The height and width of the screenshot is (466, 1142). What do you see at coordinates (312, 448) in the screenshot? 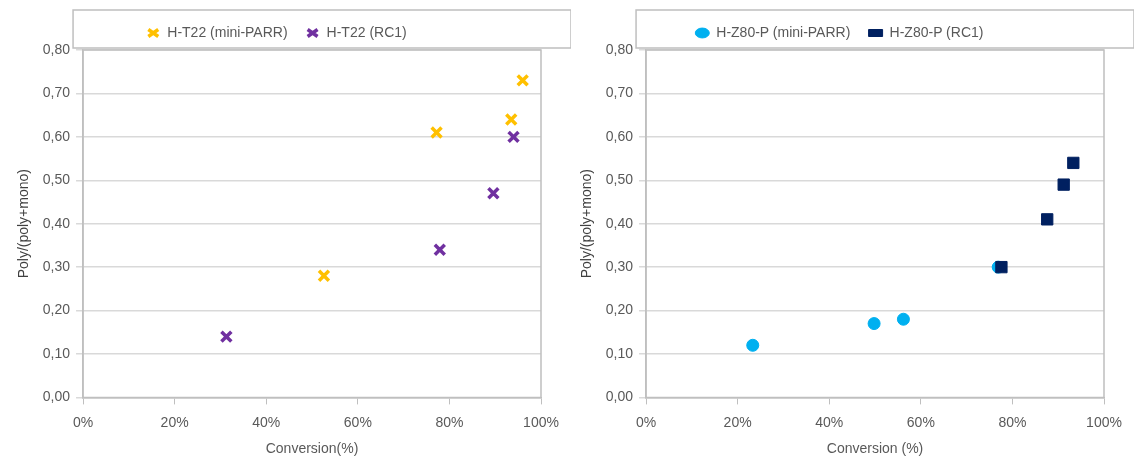
I see `x-axis-title: Conversion(%)` at bounding box center [312, 448].